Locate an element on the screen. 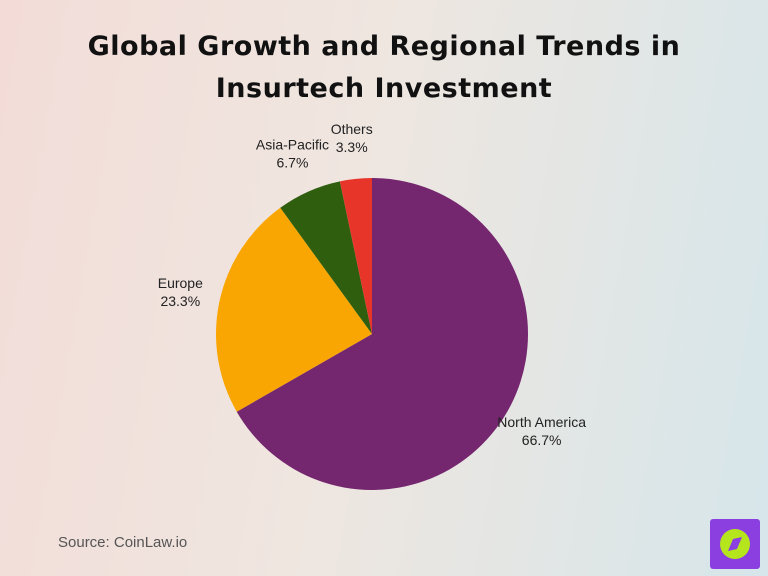 The image size is (768, 576). value-label: 66.7% is located at coordinates (542, 440).